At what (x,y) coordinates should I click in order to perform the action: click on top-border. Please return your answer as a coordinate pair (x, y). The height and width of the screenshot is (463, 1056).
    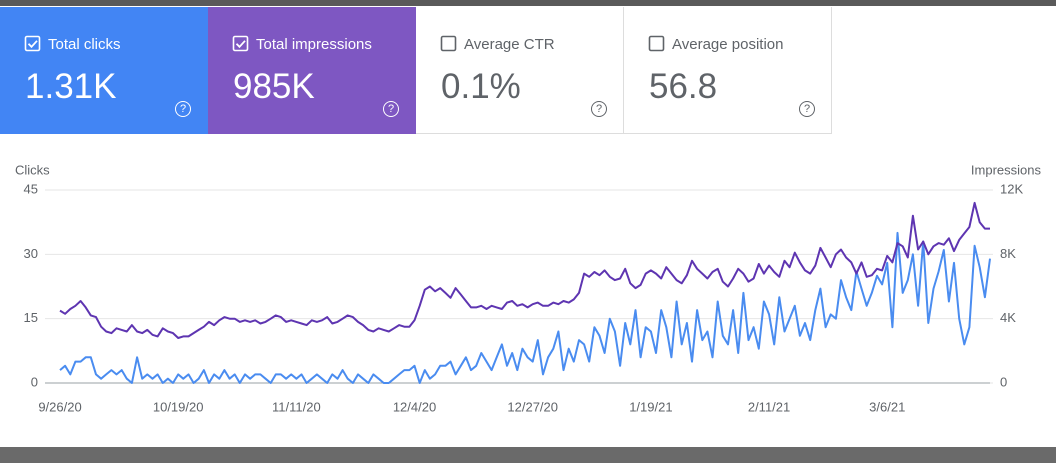
    Looking at the image, I should click on (528, 3).